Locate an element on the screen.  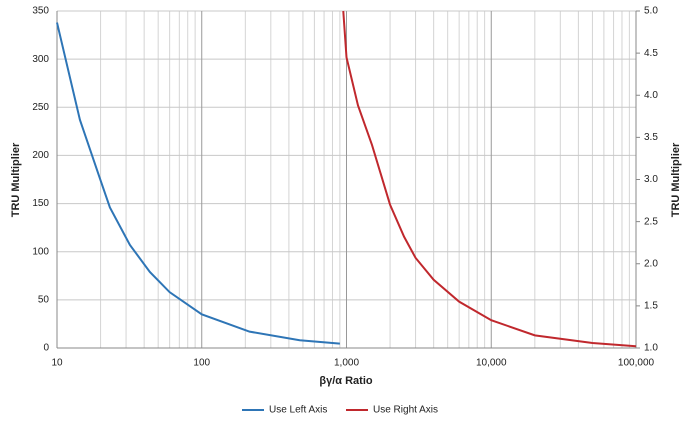
y-tick-label: 250 is located at coordinates (40, 107).